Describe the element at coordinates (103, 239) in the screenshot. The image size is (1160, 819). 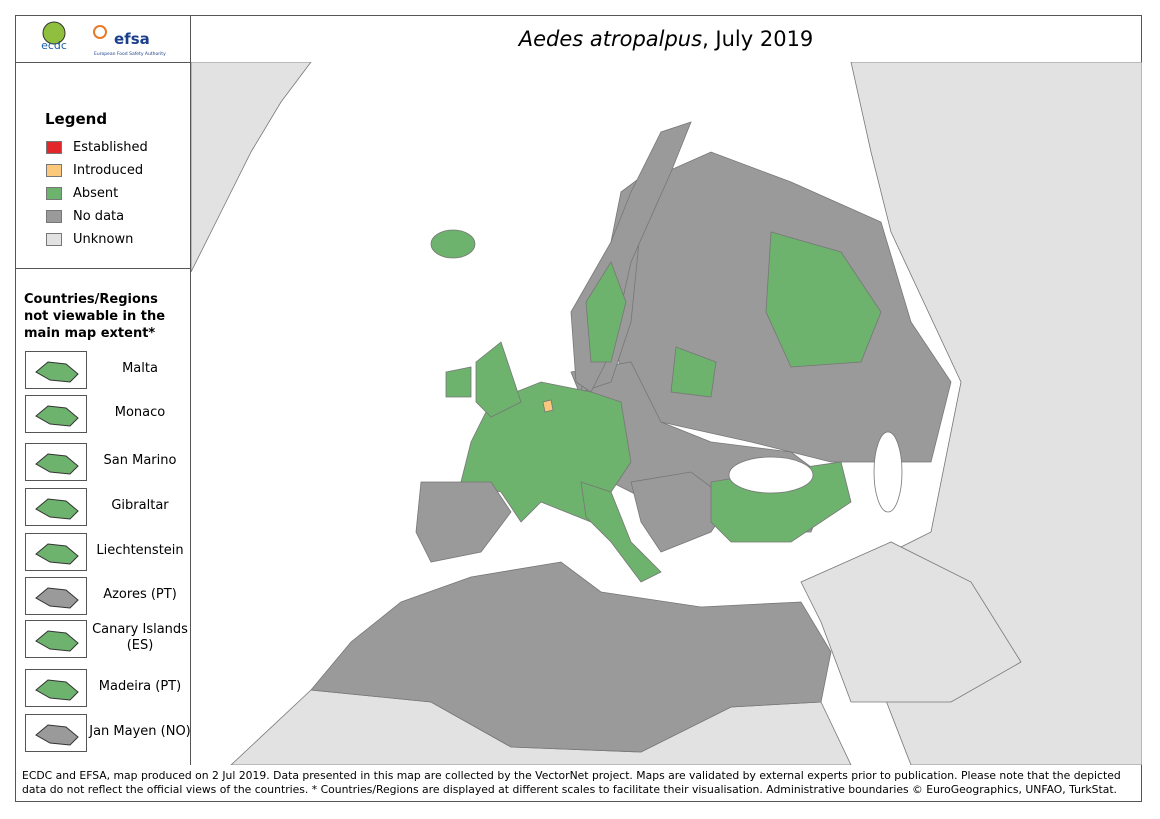
I see `legend-label: Unknown` at that location.